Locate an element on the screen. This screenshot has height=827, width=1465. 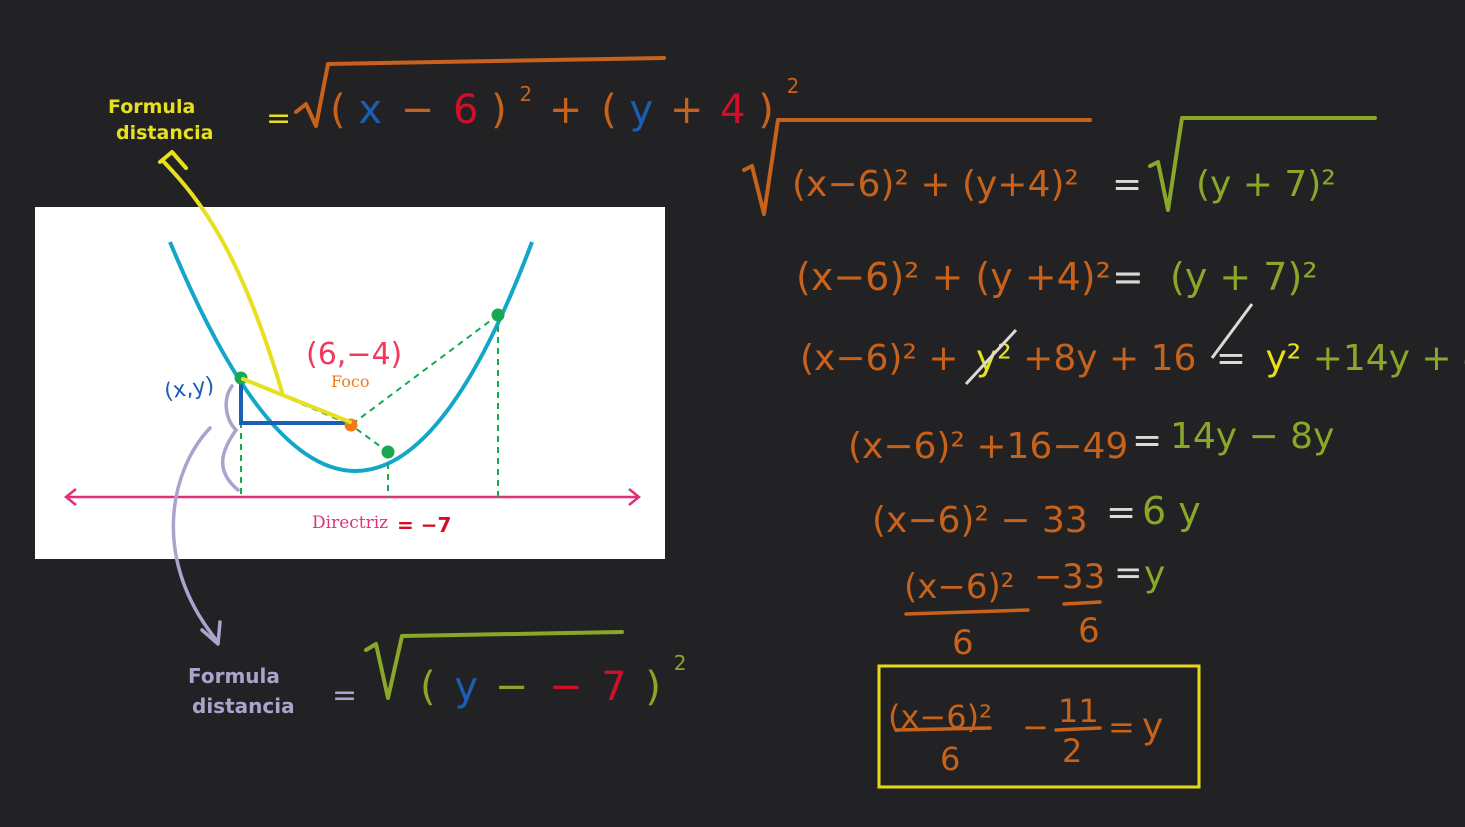
derivation-line2-equals: = is located at coordinates (1128, 277).